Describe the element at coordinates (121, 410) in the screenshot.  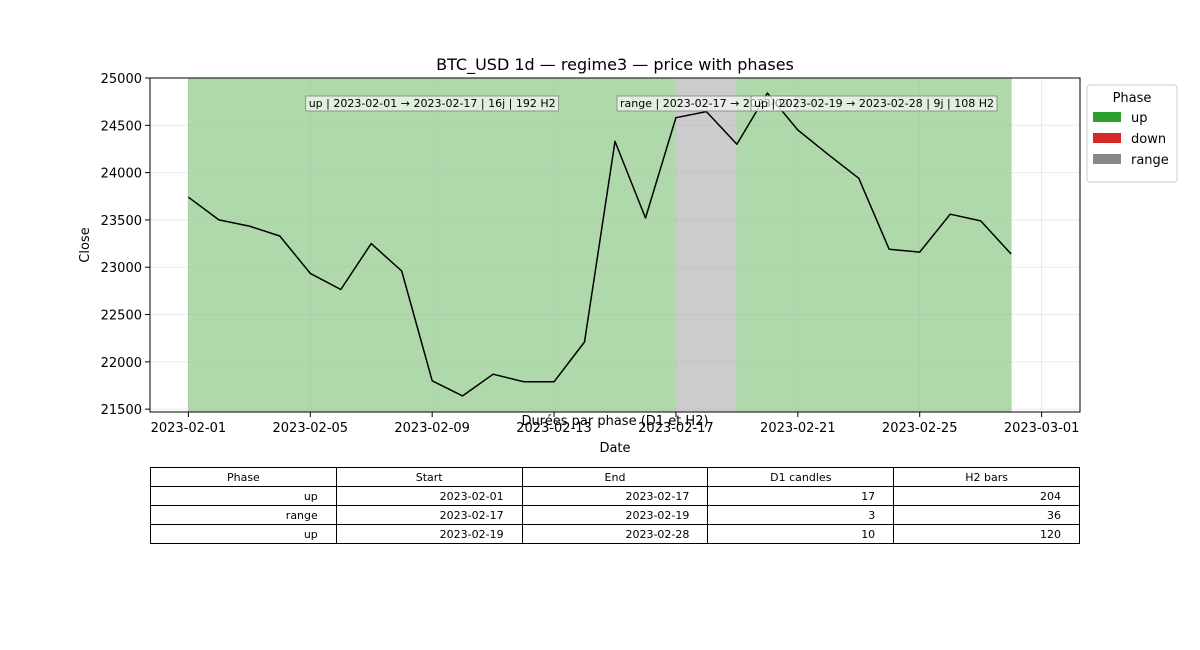
I see `y-tick-label: 21500` at that location.